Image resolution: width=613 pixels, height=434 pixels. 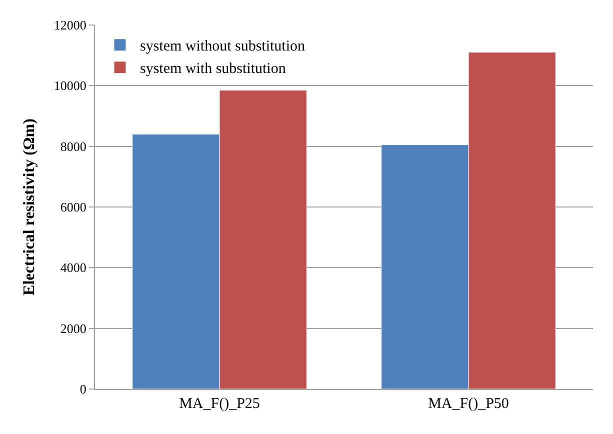 I want to click on legend-label: system with substitution, so click(x=213, y=69).